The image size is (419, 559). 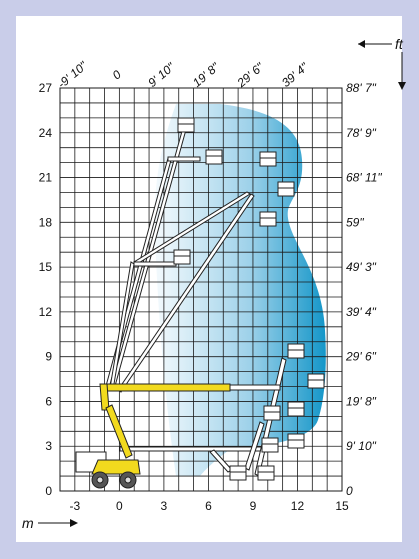 What do you see at coordinates (190, 421) in the screenshot?
I see `main-boom` at bounding box center [190, 421].